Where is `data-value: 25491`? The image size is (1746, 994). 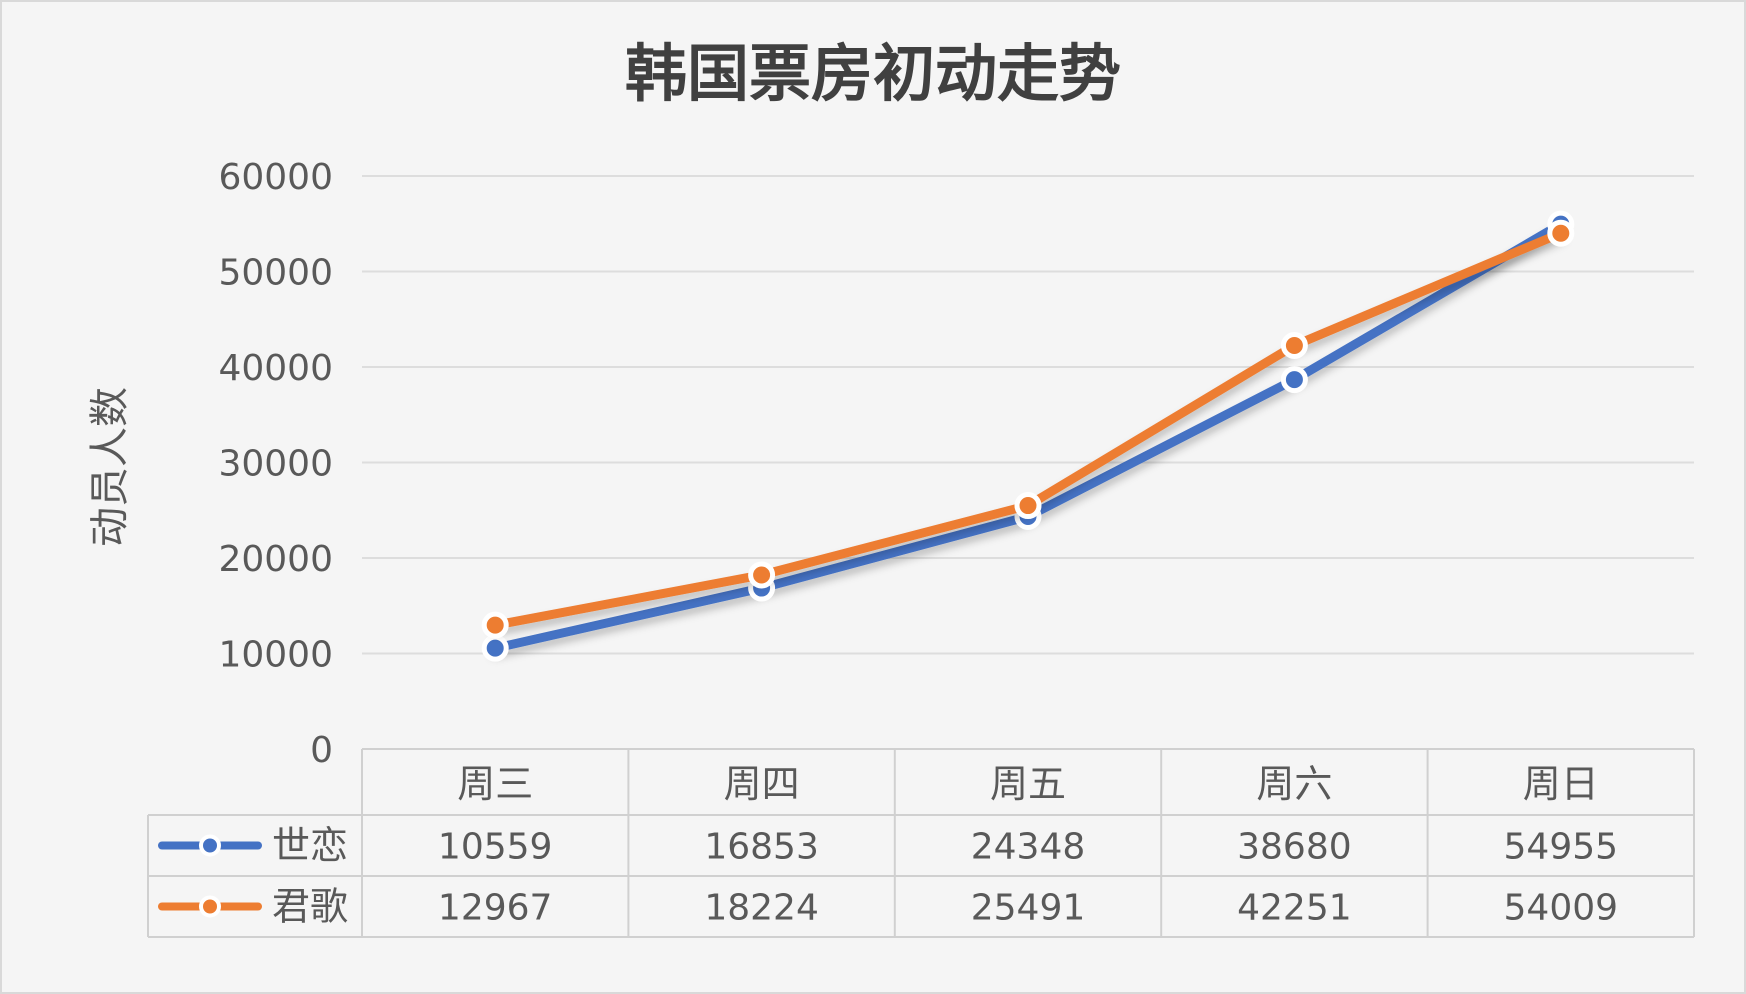
data-value: 25491 is located at coordinates (1028, 908).